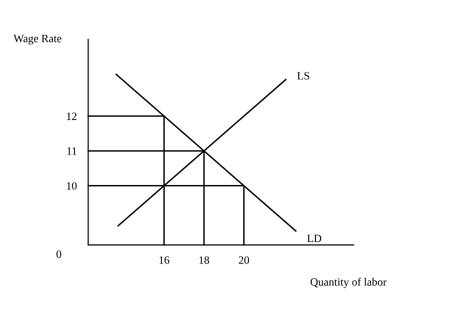  I want to click on y-tick-label: 12, so click(71, 116).